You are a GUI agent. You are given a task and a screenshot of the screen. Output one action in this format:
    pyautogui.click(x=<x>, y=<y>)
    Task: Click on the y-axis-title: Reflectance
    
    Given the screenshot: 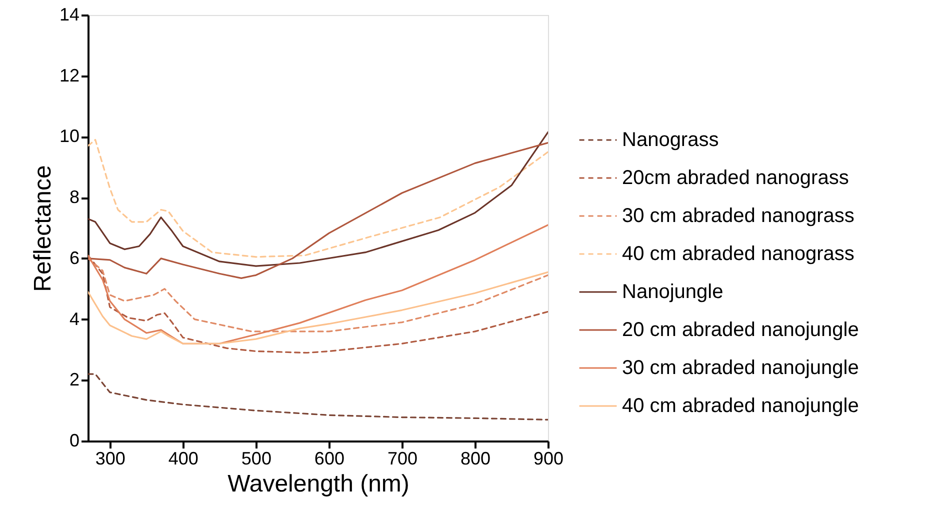 What is the action you would take?
    pyautogui.click(x=42, y=228)
    